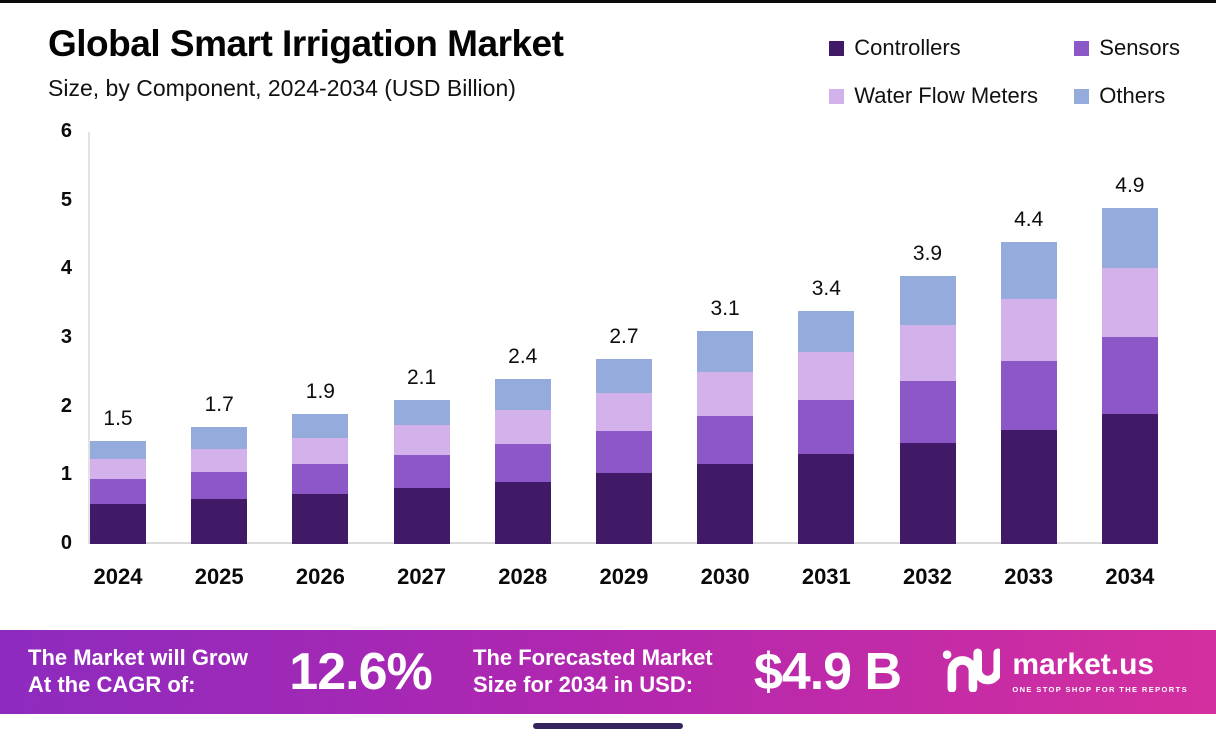 The image size is (1216, 737). What do you see at coordinates (421, 377) in the screenshot?
I see `bar-total-label: 2.1` at bounding box center [421, 377].